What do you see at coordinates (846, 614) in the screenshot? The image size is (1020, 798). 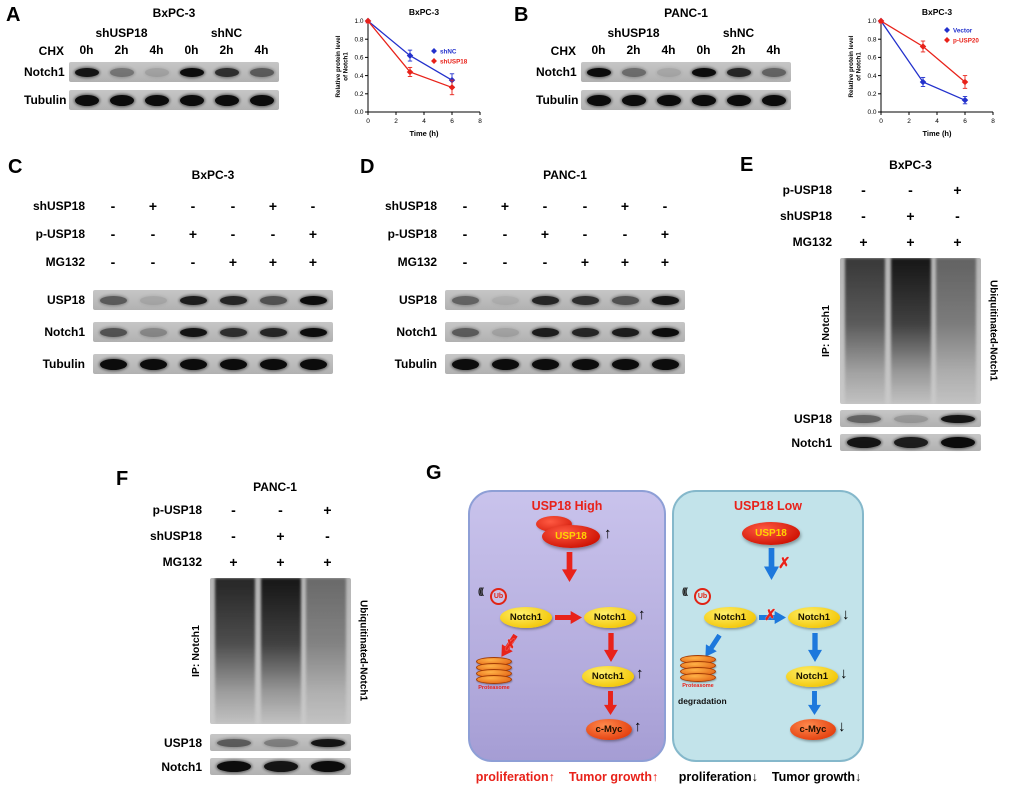 I see `down-indicator: ↓` at bounding box center [846, 614].